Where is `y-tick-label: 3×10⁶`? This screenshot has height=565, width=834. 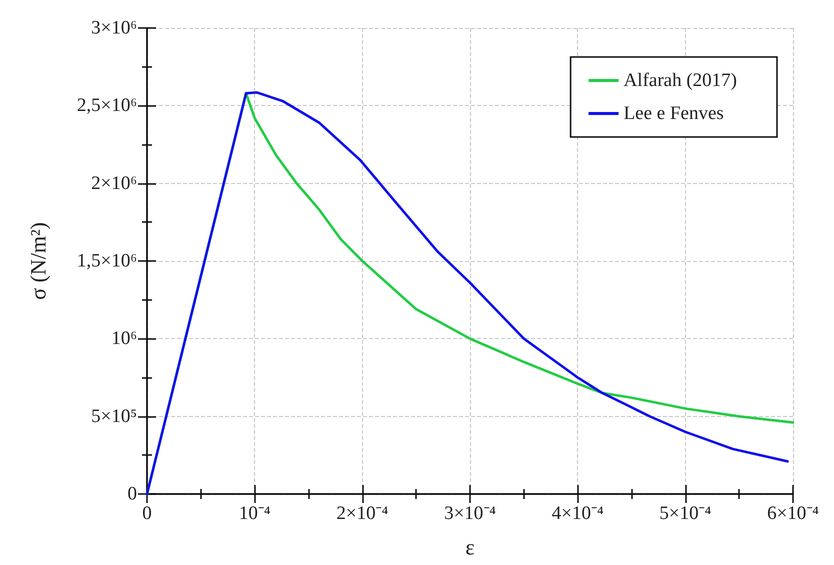
y-tick-label: 3×10⁶ is located at coordinates (114, 28).